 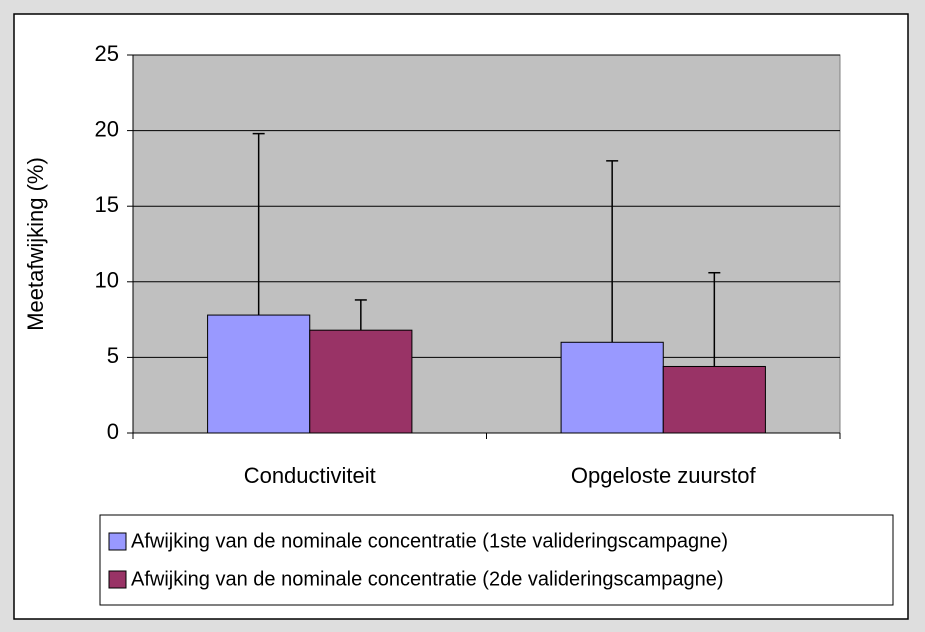 I want to click on x-tick-label: Conductiviteit, so click(x=310, y=475).